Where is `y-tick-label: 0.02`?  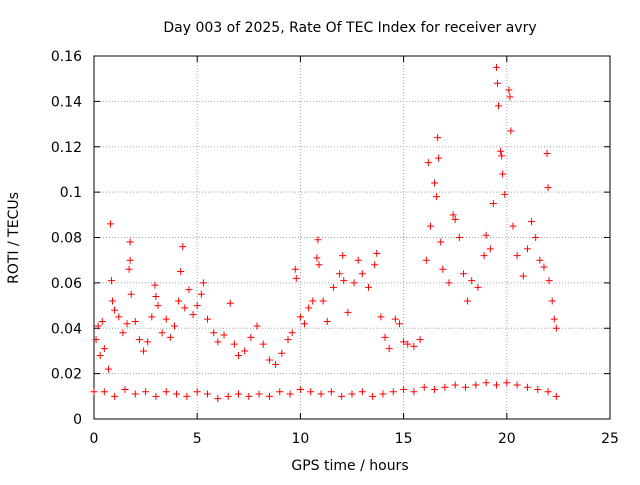 y-tick-label: 0.02 is located at coordinates (66, 375).